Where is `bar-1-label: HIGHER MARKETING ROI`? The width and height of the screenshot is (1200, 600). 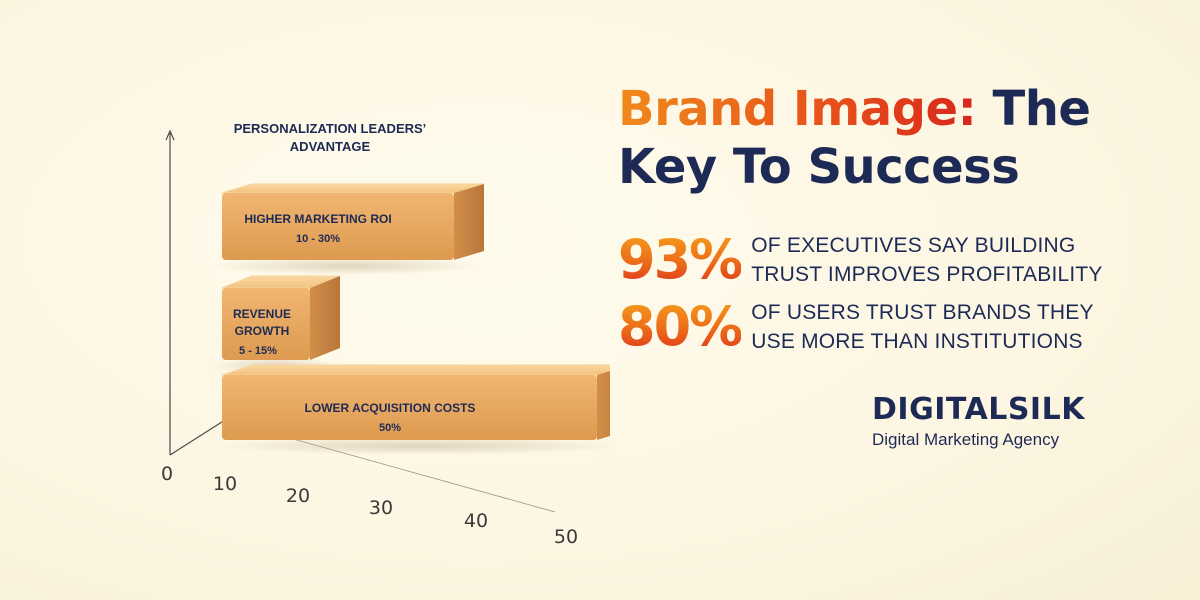 bar-1-label: HIGHER MARKETING ROI is located at coordinates (317, 219).